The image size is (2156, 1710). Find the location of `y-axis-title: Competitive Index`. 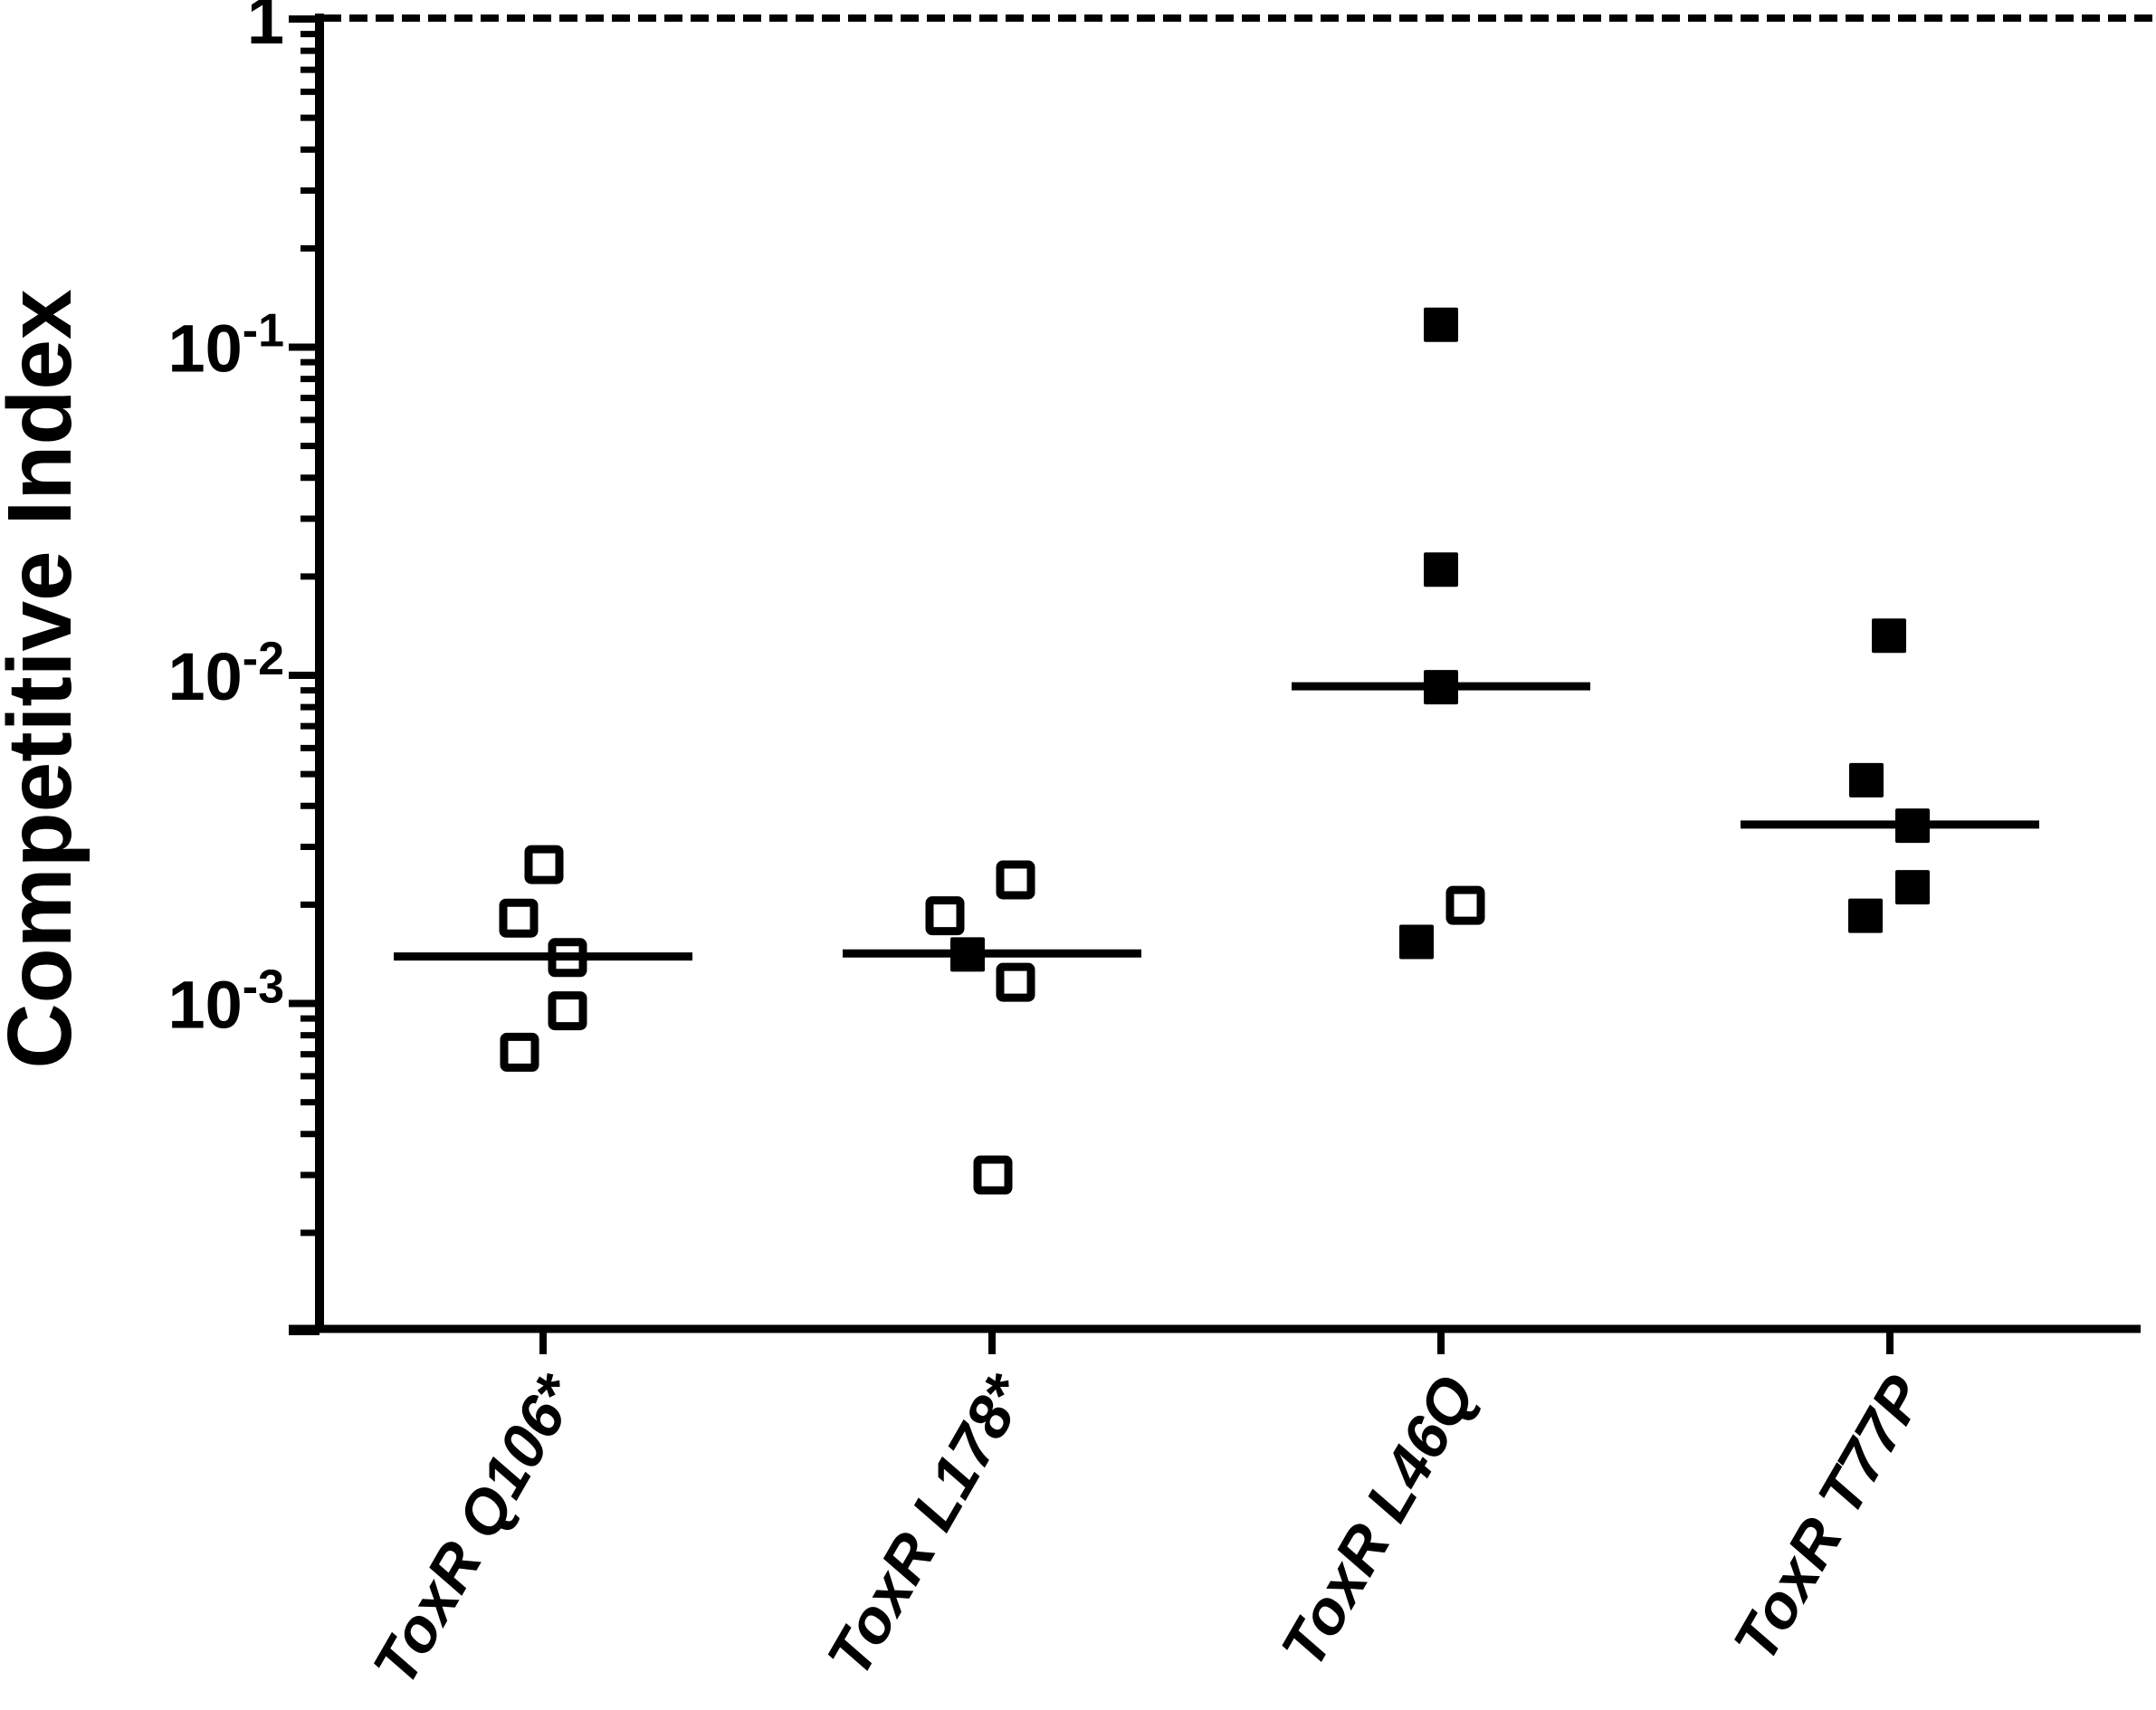

y-axis-title: Competitive Index is located at coordinates (45, 678).